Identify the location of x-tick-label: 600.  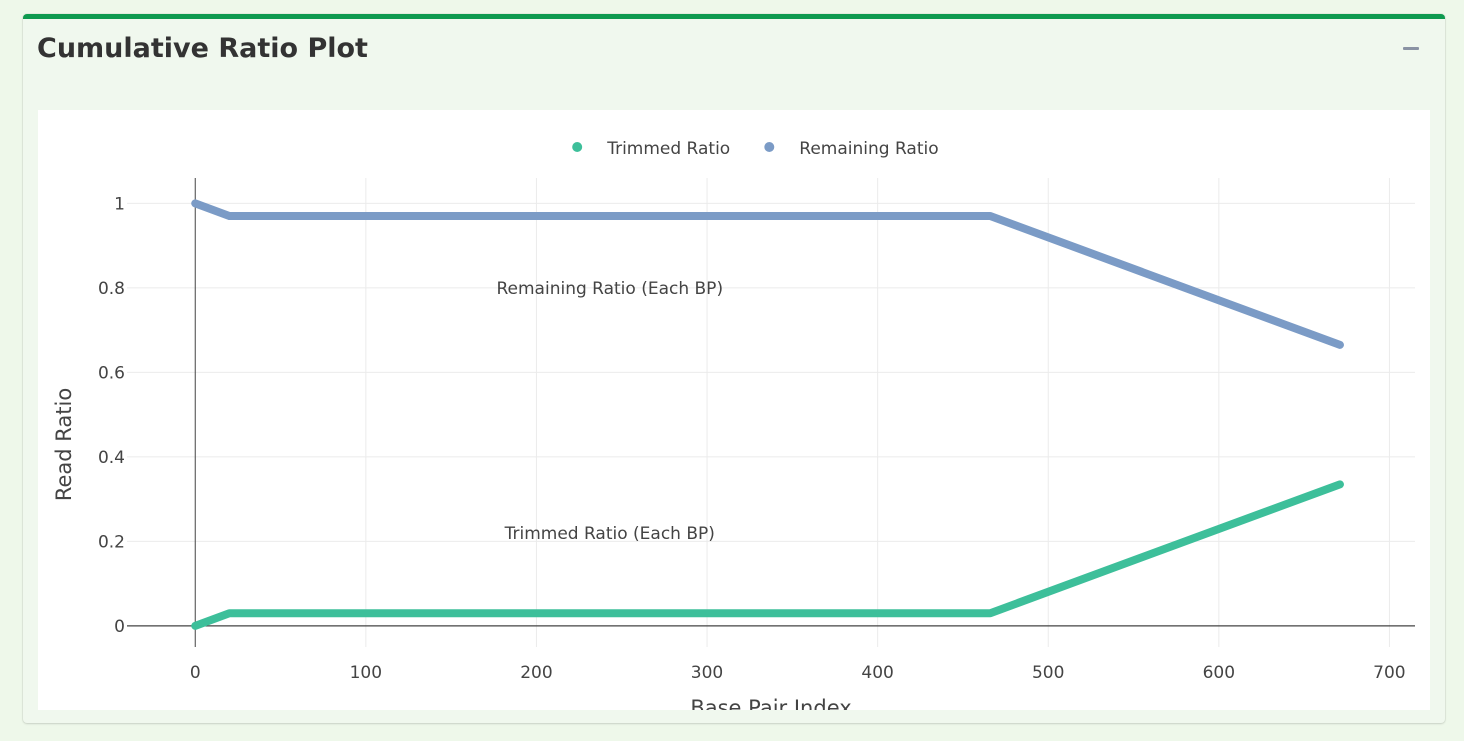
(1219, 673).